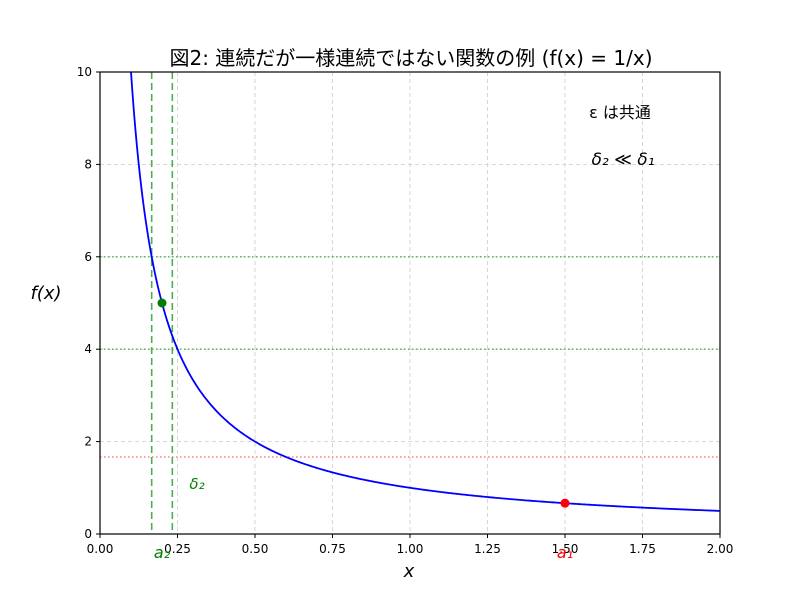 The height and width of the screenshot is (600, 800). Describe the element at coordinates (84, 72) in the screenshot. I see `y-tick-label: 10` at that location.